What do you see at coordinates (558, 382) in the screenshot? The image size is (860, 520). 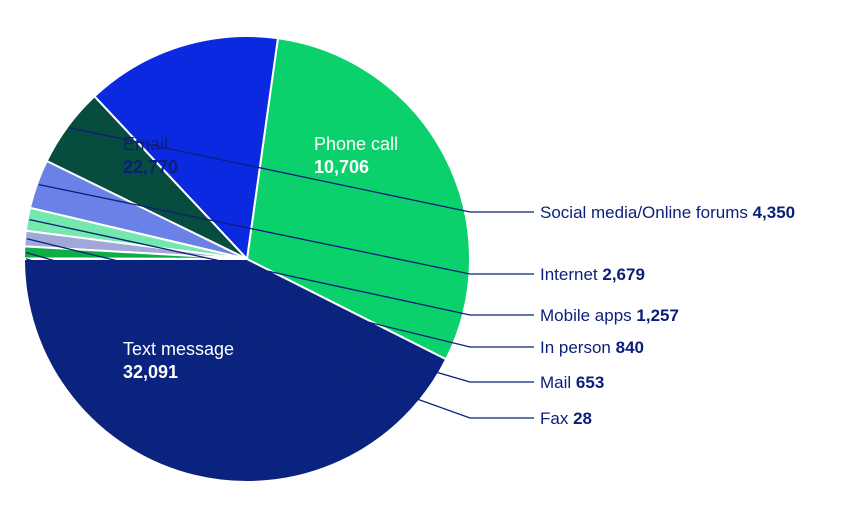 I see `slice-label-name: Mail` at bounding box center [558, 382].